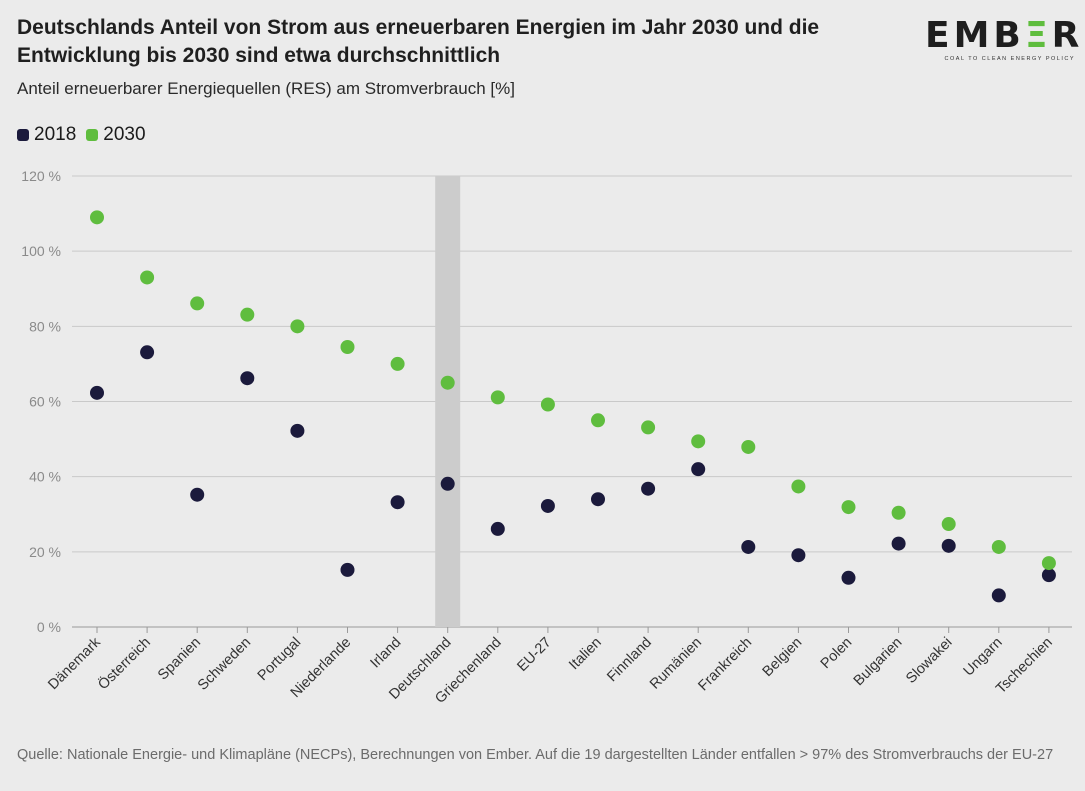 Image resolution: width=1085 pixels, height=791 pixels. What do you see at coordinates (247, 378) in the screenshot?
I see `point-2018-schweden` at bounding box center [247, 378].